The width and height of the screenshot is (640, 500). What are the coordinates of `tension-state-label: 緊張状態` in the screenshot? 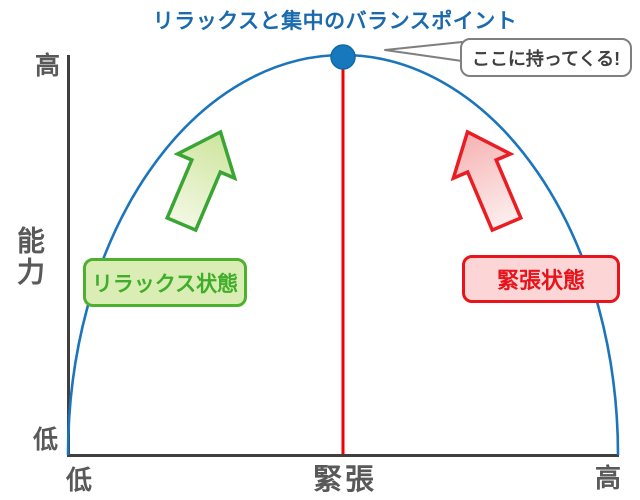 It's located at (541, 279).